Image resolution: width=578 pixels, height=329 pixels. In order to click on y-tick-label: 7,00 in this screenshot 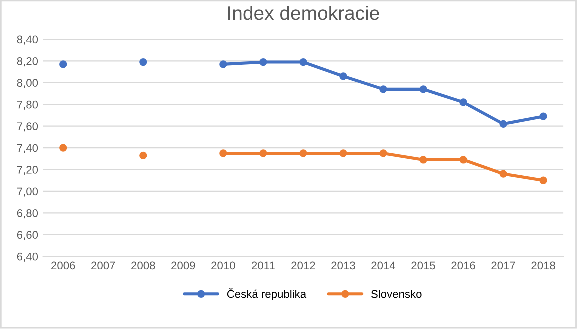, I will do `click(27, 192)`.